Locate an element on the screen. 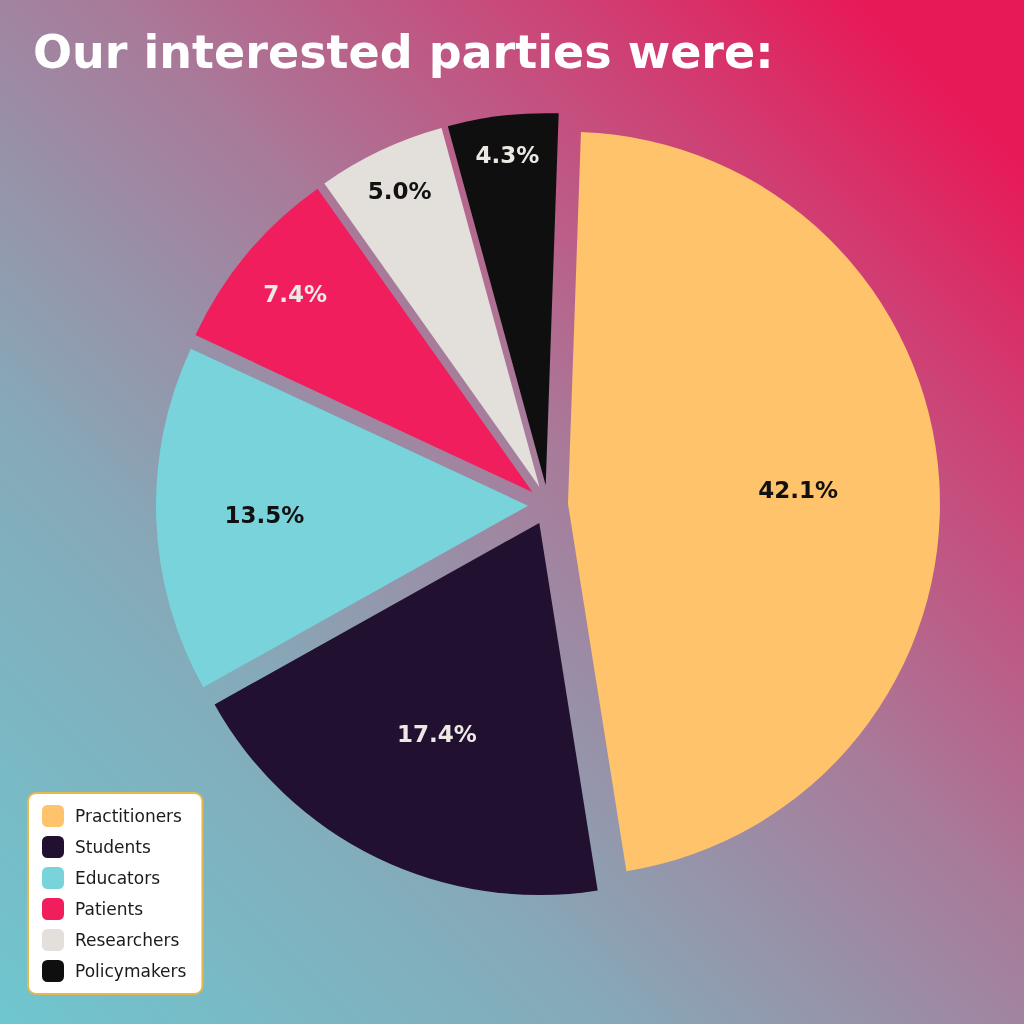  legend-label: Researchers is located at coordinates (127, 940).